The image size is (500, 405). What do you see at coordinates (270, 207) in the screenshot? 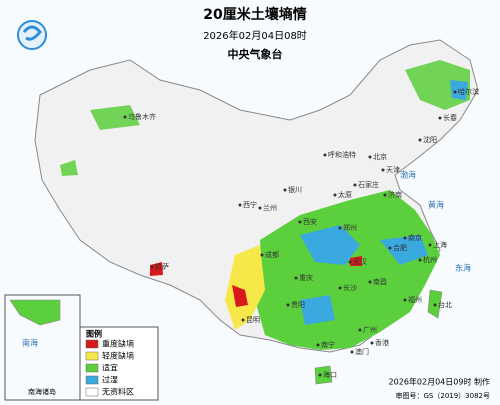
I see `city-label: 兰州` at bounding box center [270, 207].